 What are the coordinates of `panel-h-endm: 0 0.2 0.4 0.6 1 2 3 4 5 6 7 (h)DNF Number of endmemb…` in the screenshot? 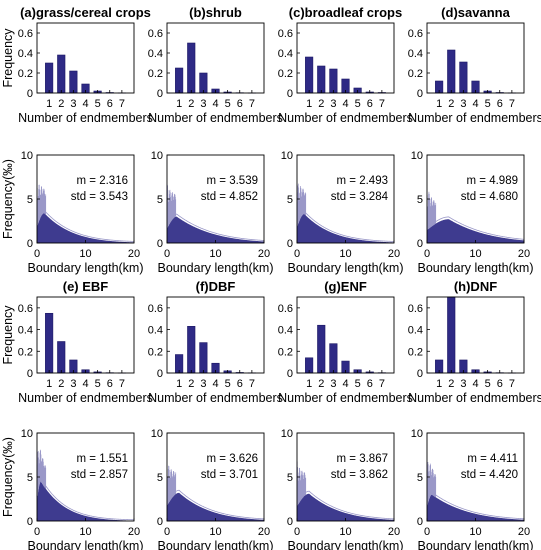 It's located at (474, 342).